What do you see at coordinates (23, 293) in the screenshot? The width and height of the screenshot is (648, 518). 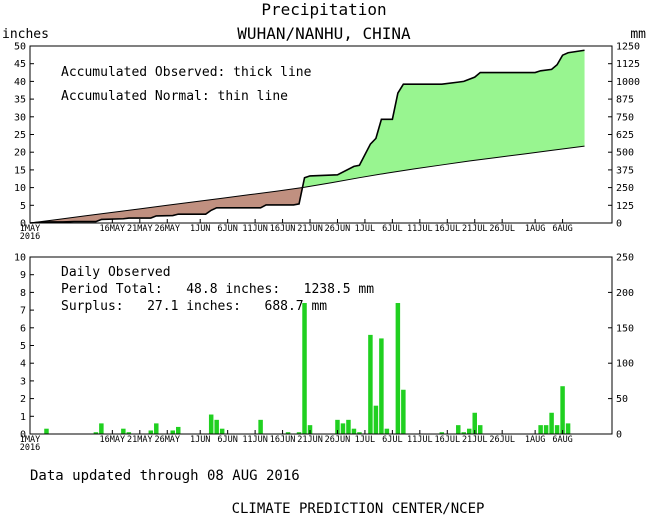 I see `daily-y-left-tick-label: 8` at bounding box center [23, 293].